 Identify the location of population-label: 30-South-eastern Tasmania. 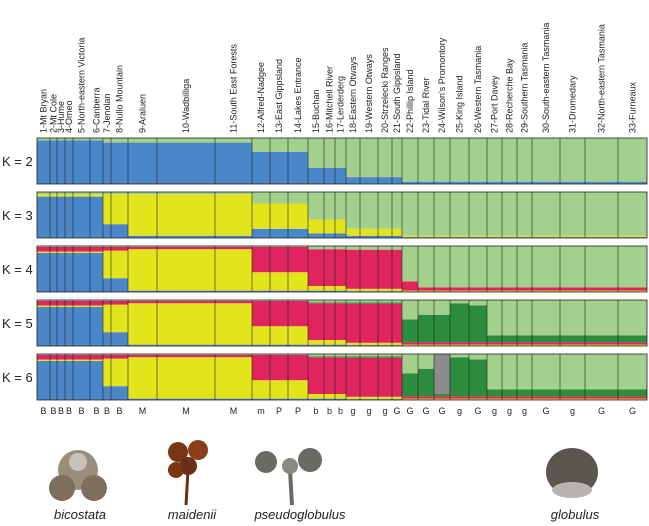
(546, 78).